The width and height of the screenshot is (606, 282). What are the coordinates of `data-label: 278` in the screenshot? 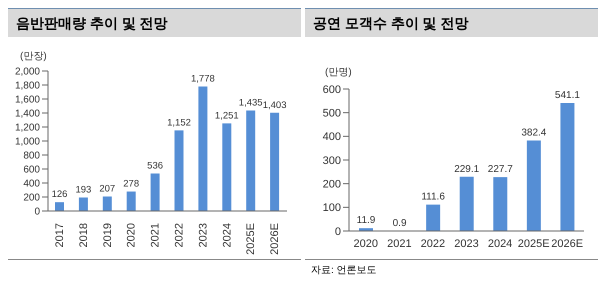 It's located at (131, 184).